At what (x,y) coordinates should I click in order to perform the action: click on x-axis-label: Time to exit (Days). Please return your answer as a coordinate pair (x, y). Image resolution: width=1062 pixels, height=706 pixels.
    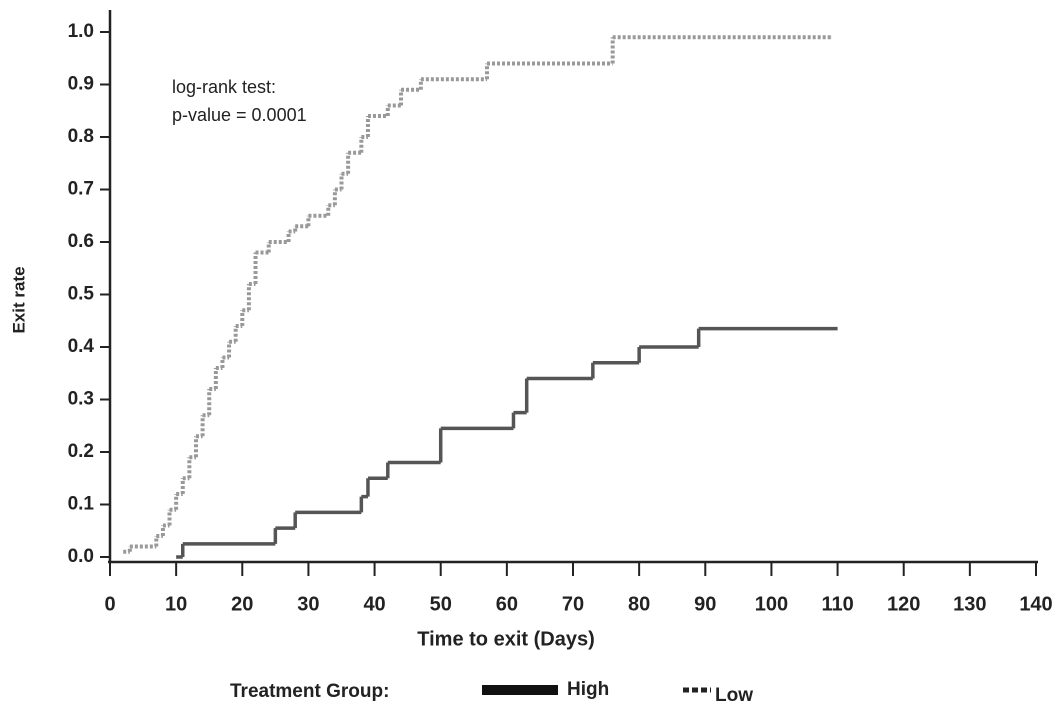
    Looking at the image, I should click on (505, 639).